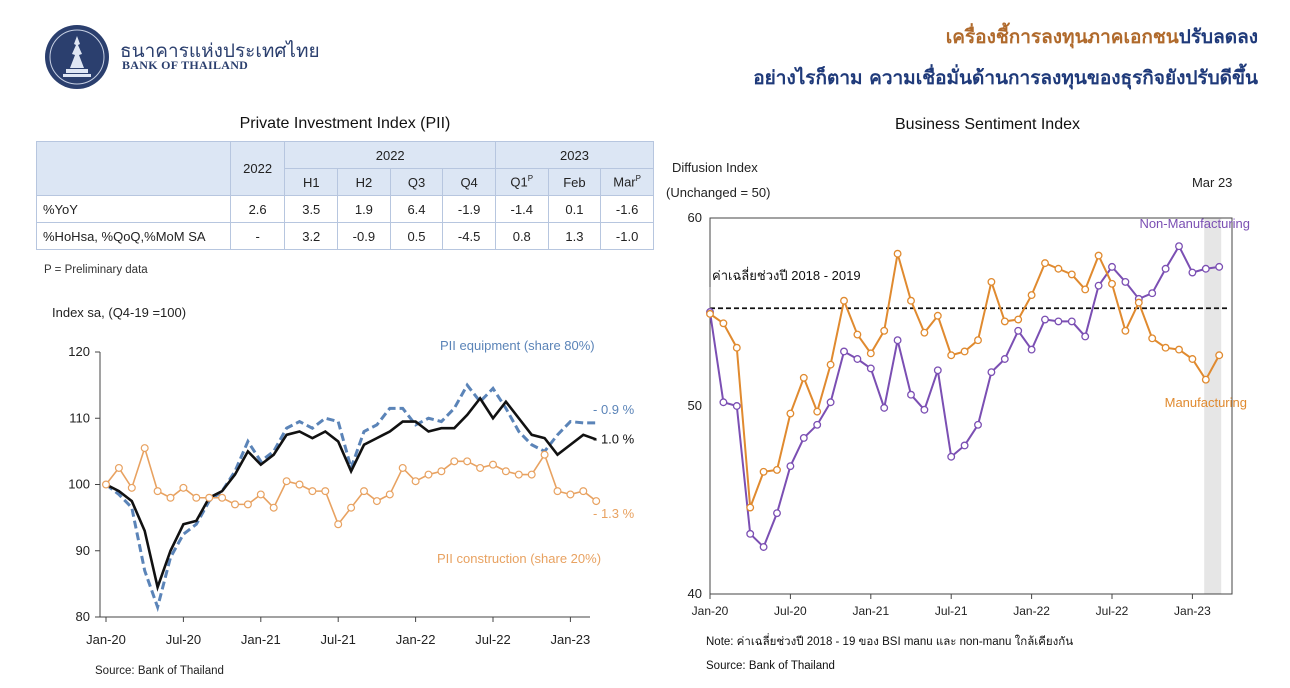 Image resolution: width=1290 pixels, height=688 pixels. I want to click on legend-manufacturing: Manufacturing, so click(1206, 402).